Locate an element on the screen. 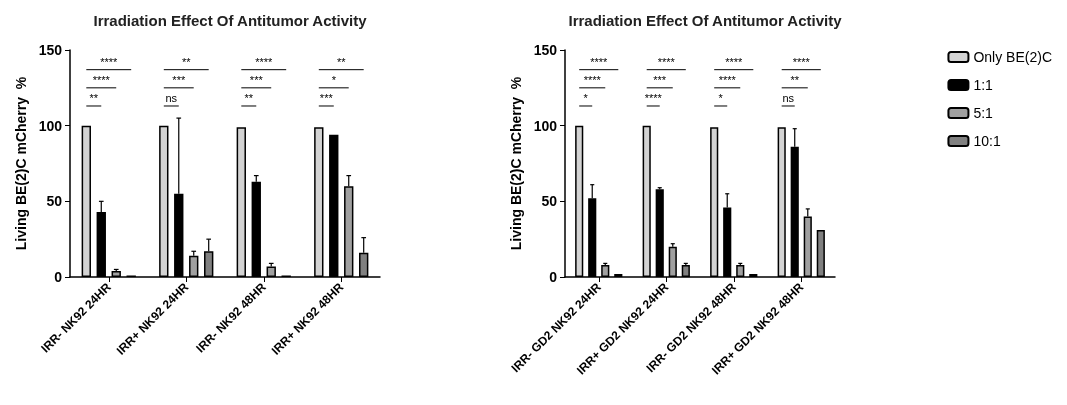  legend-label: Only BE(2)C is located at coordinates (1013, 57).